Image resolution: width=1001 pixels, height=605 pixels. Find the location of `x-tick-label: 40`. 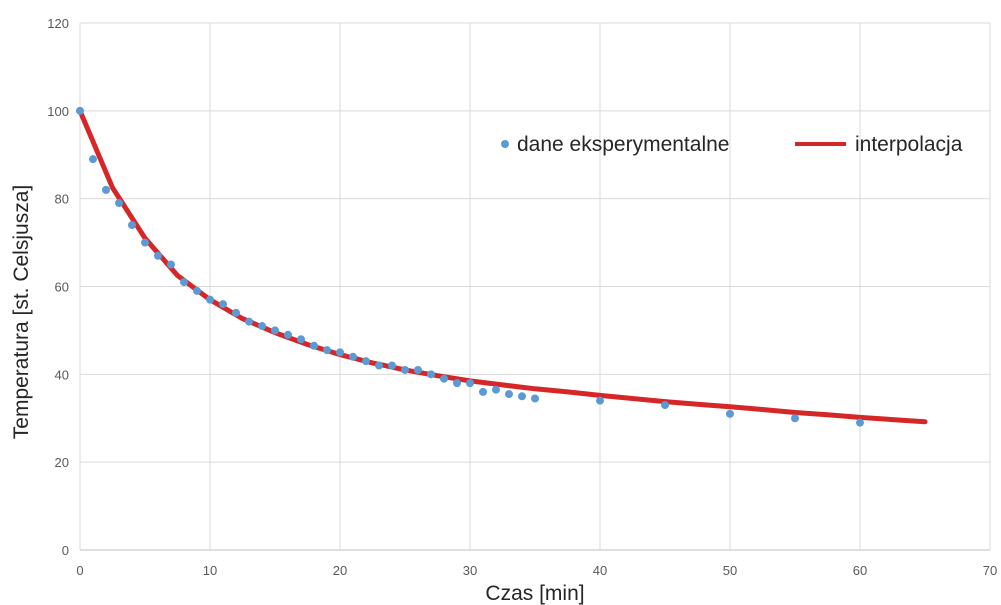

x-tick-label: 40 is located at coordinates (600, 570).